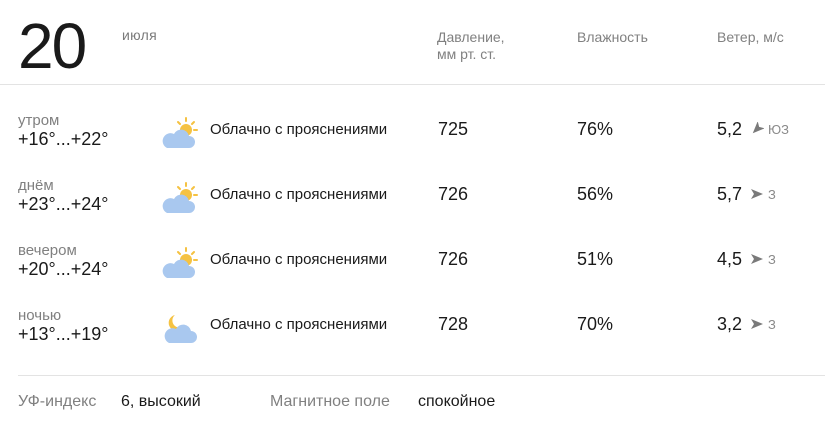  I want to click on humidity-value: 51%, so click(595, 259).